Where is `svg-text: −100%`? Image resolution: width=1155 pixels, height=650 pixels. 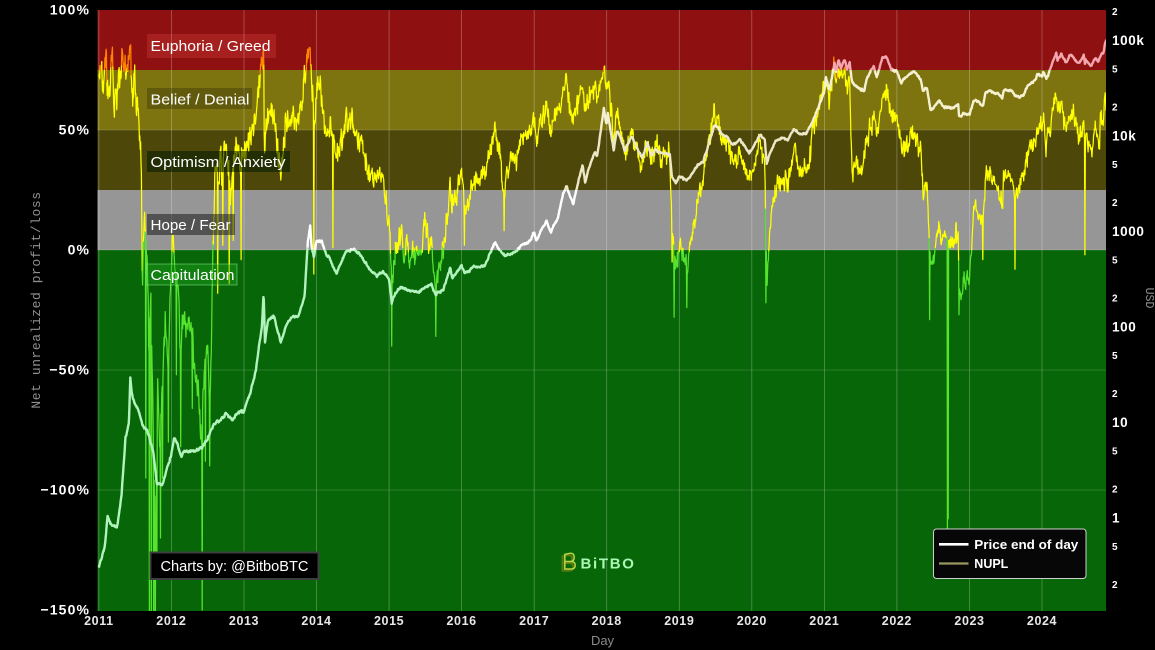 svg-text: −100% is located at coordinates (65, 490).